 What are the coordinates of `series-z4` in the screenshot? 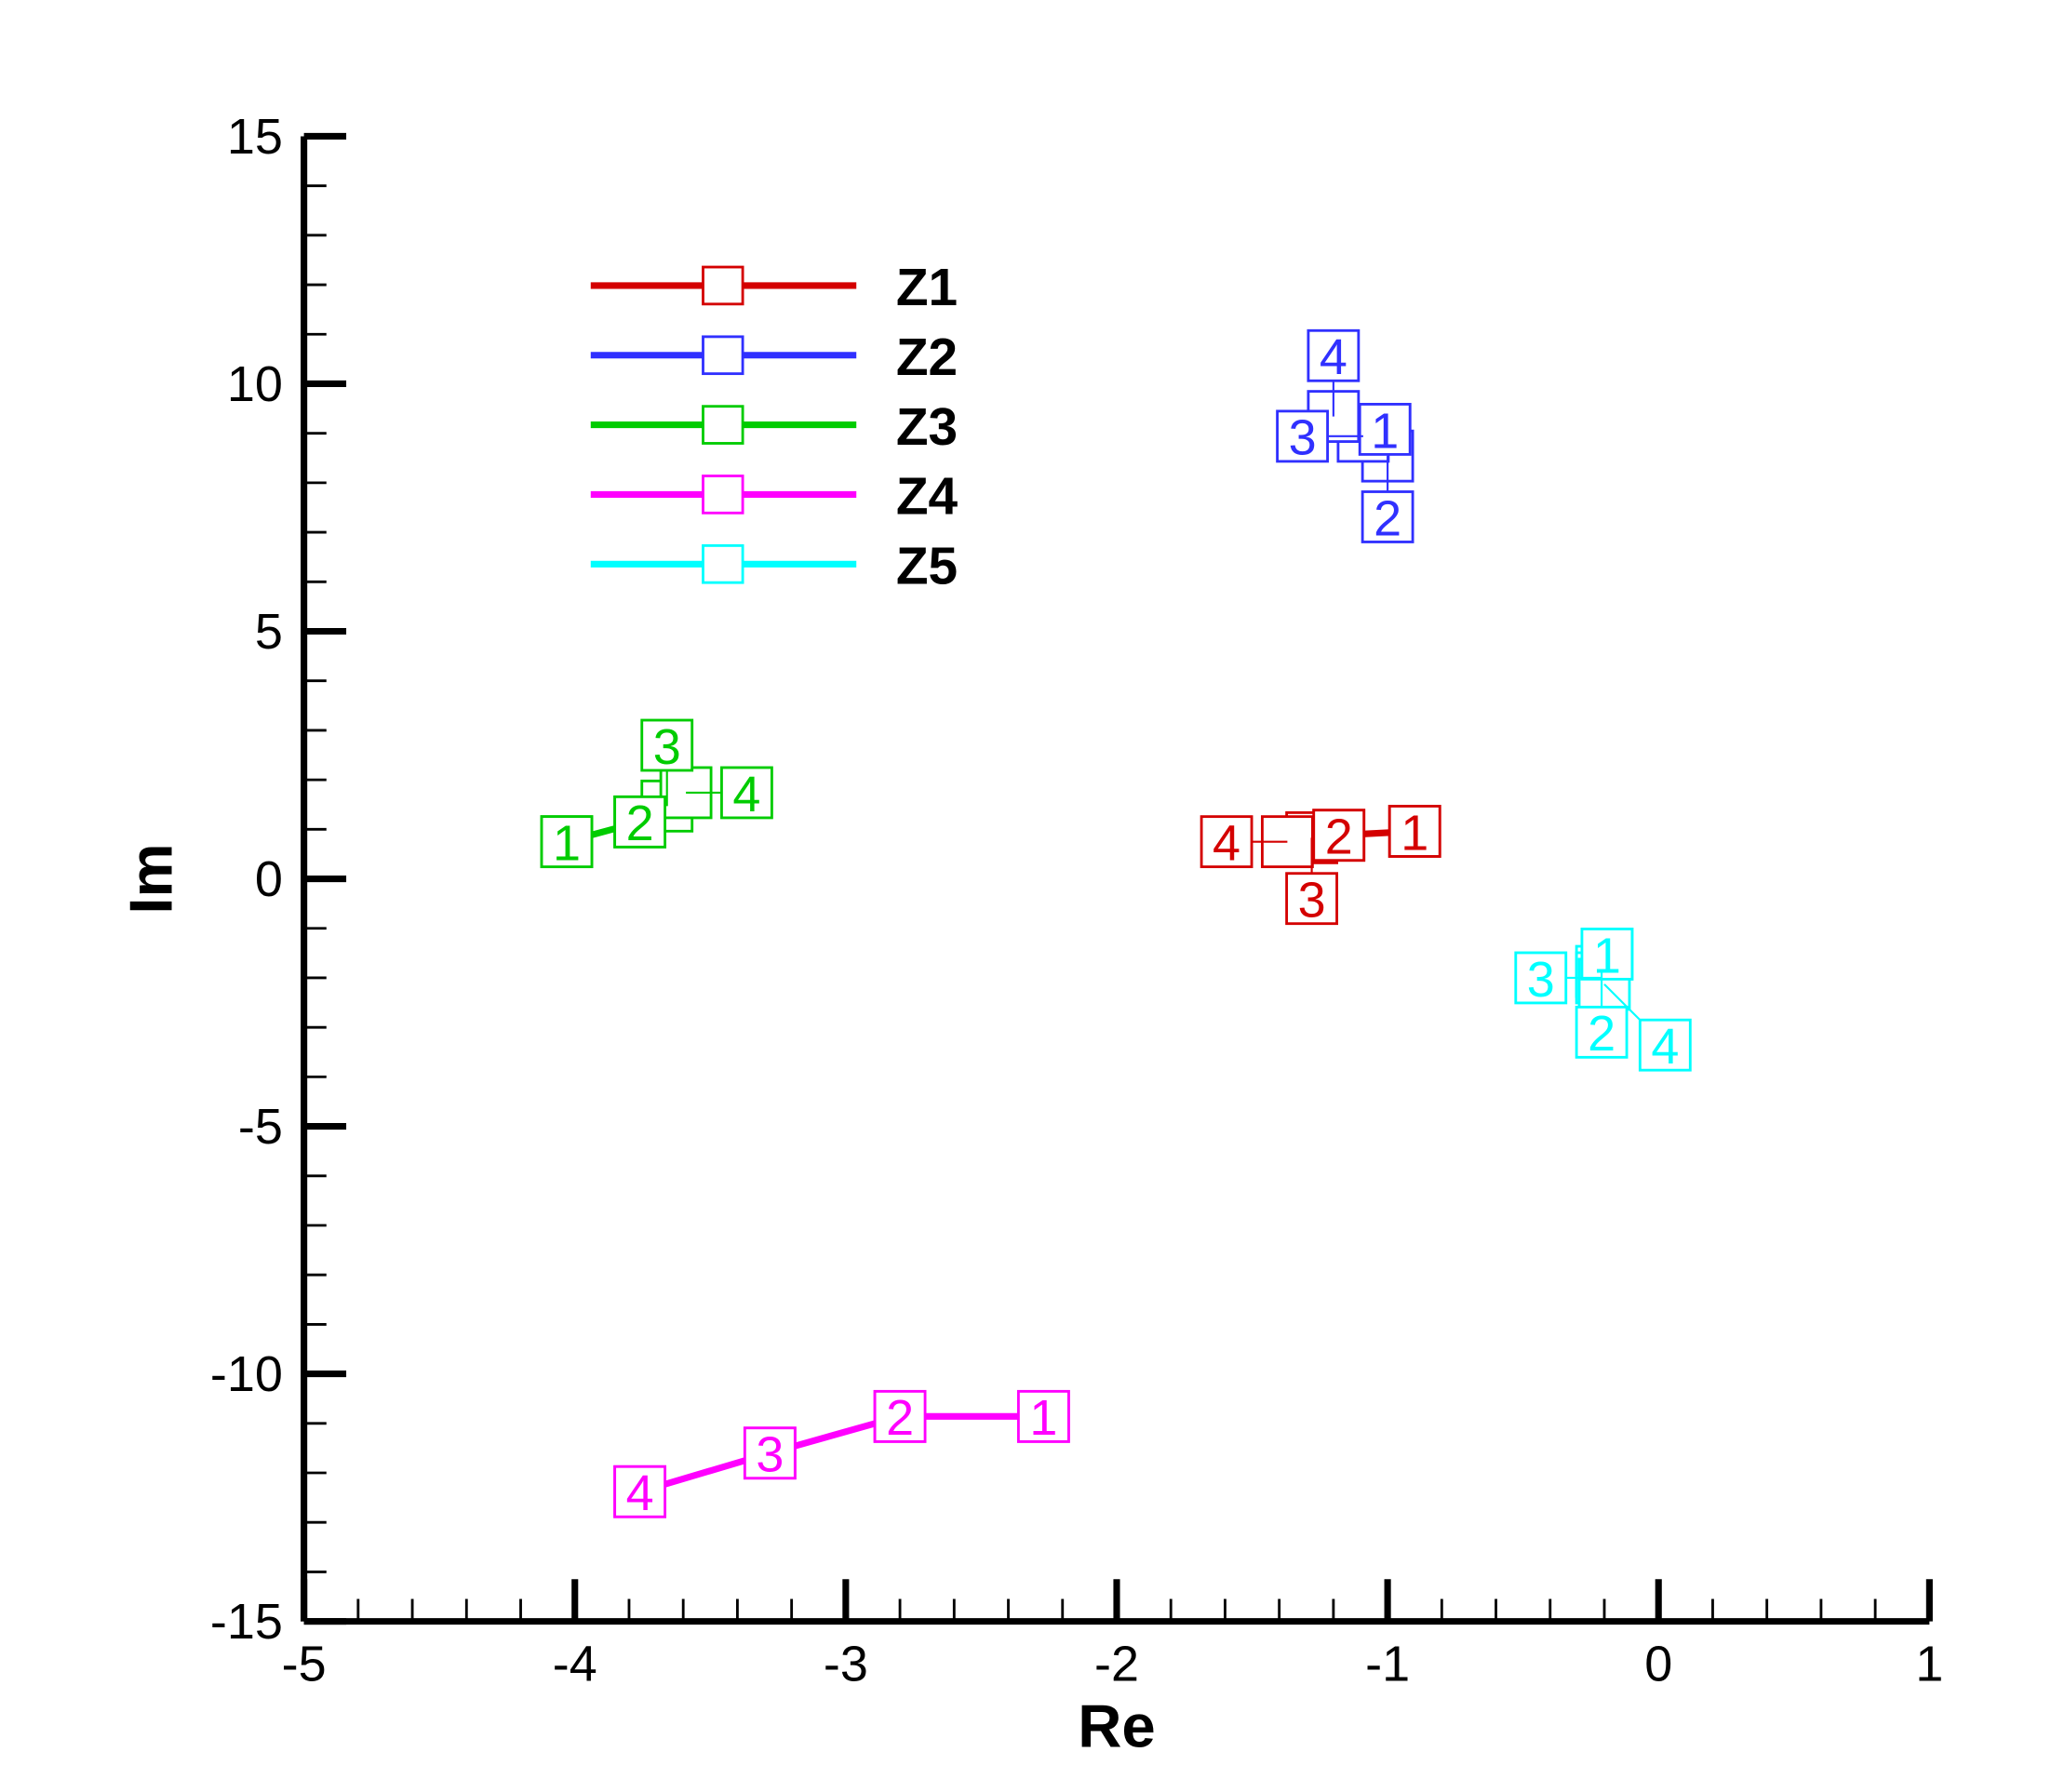 It's located at (841, 1454).